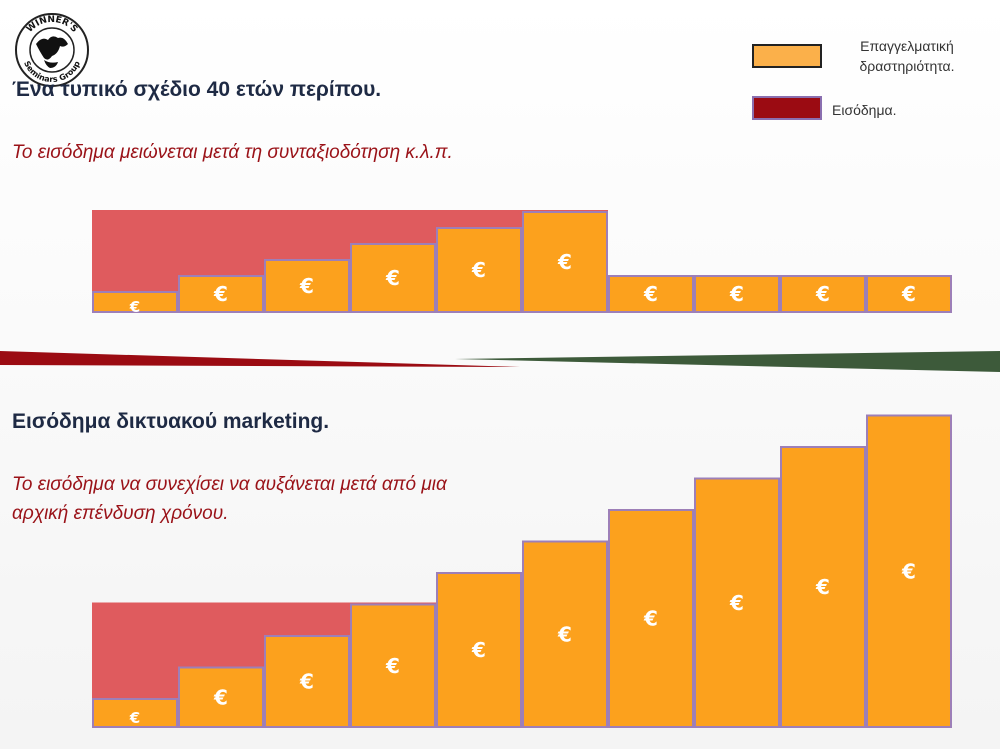 This screenshot has height=749, width=1000. What do you see at coordinates (500, 361) in the screenshot?
I see `section-divider` at bounding box center [500, 361].